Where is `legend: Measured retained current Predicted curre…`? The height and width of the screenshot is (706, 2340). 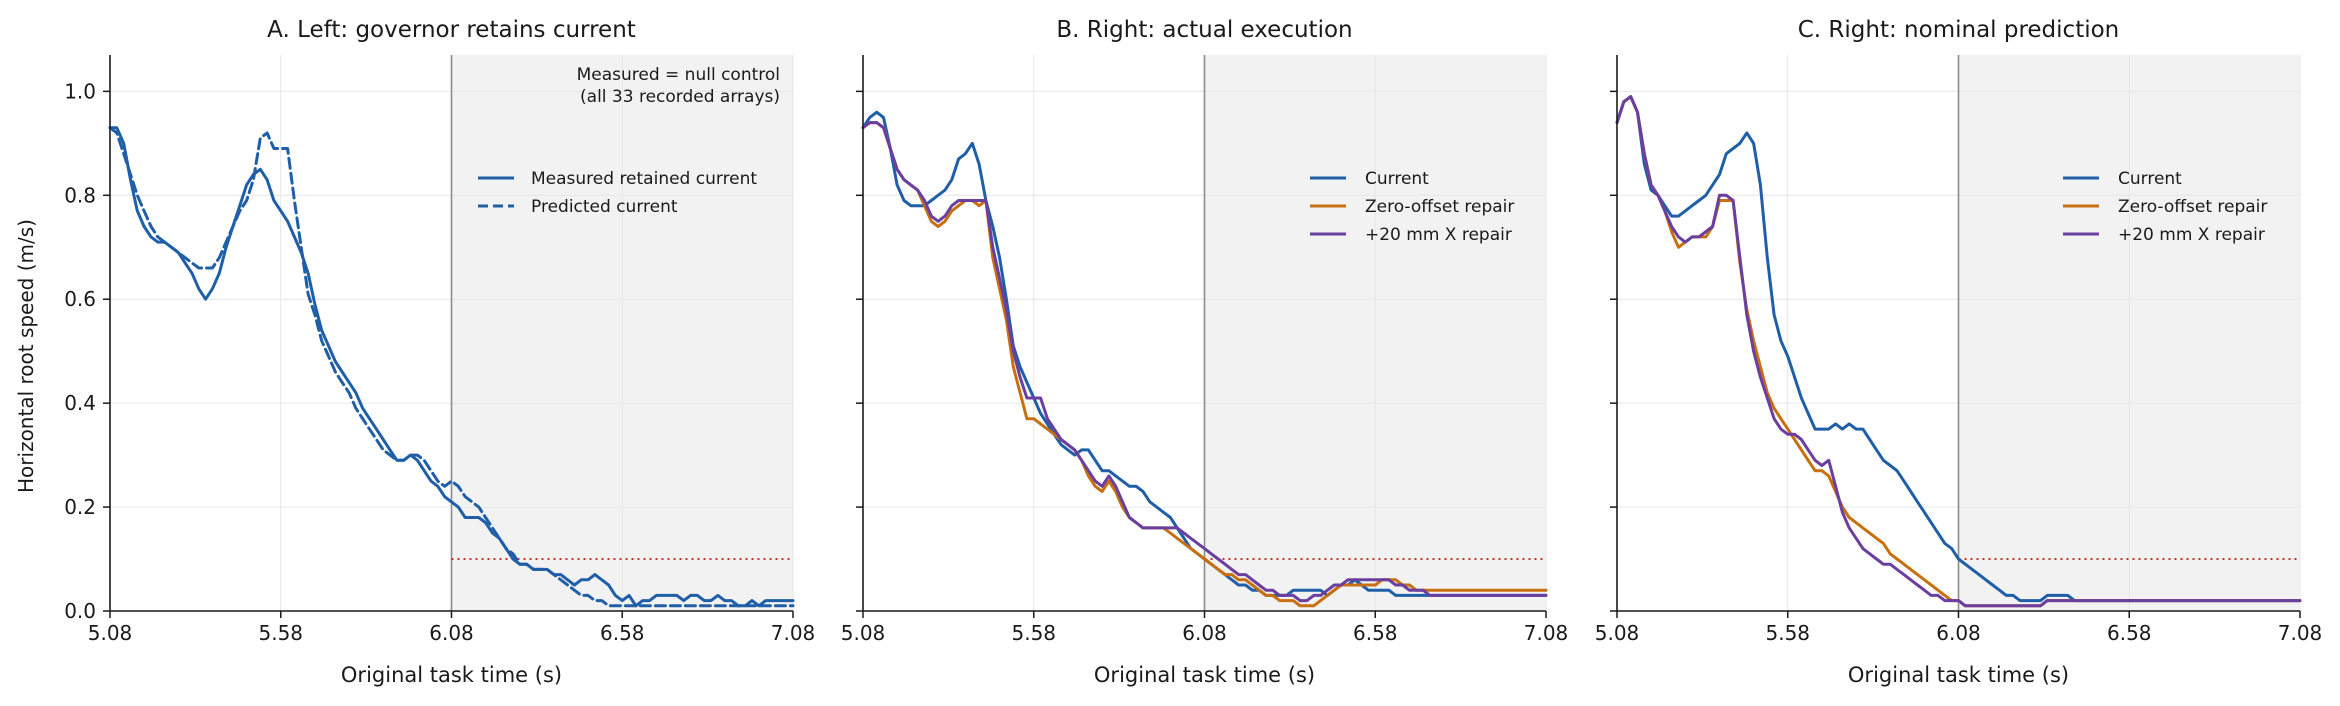 legend: Measured retained current Predicted curre… is located at coordinates (617, 193).